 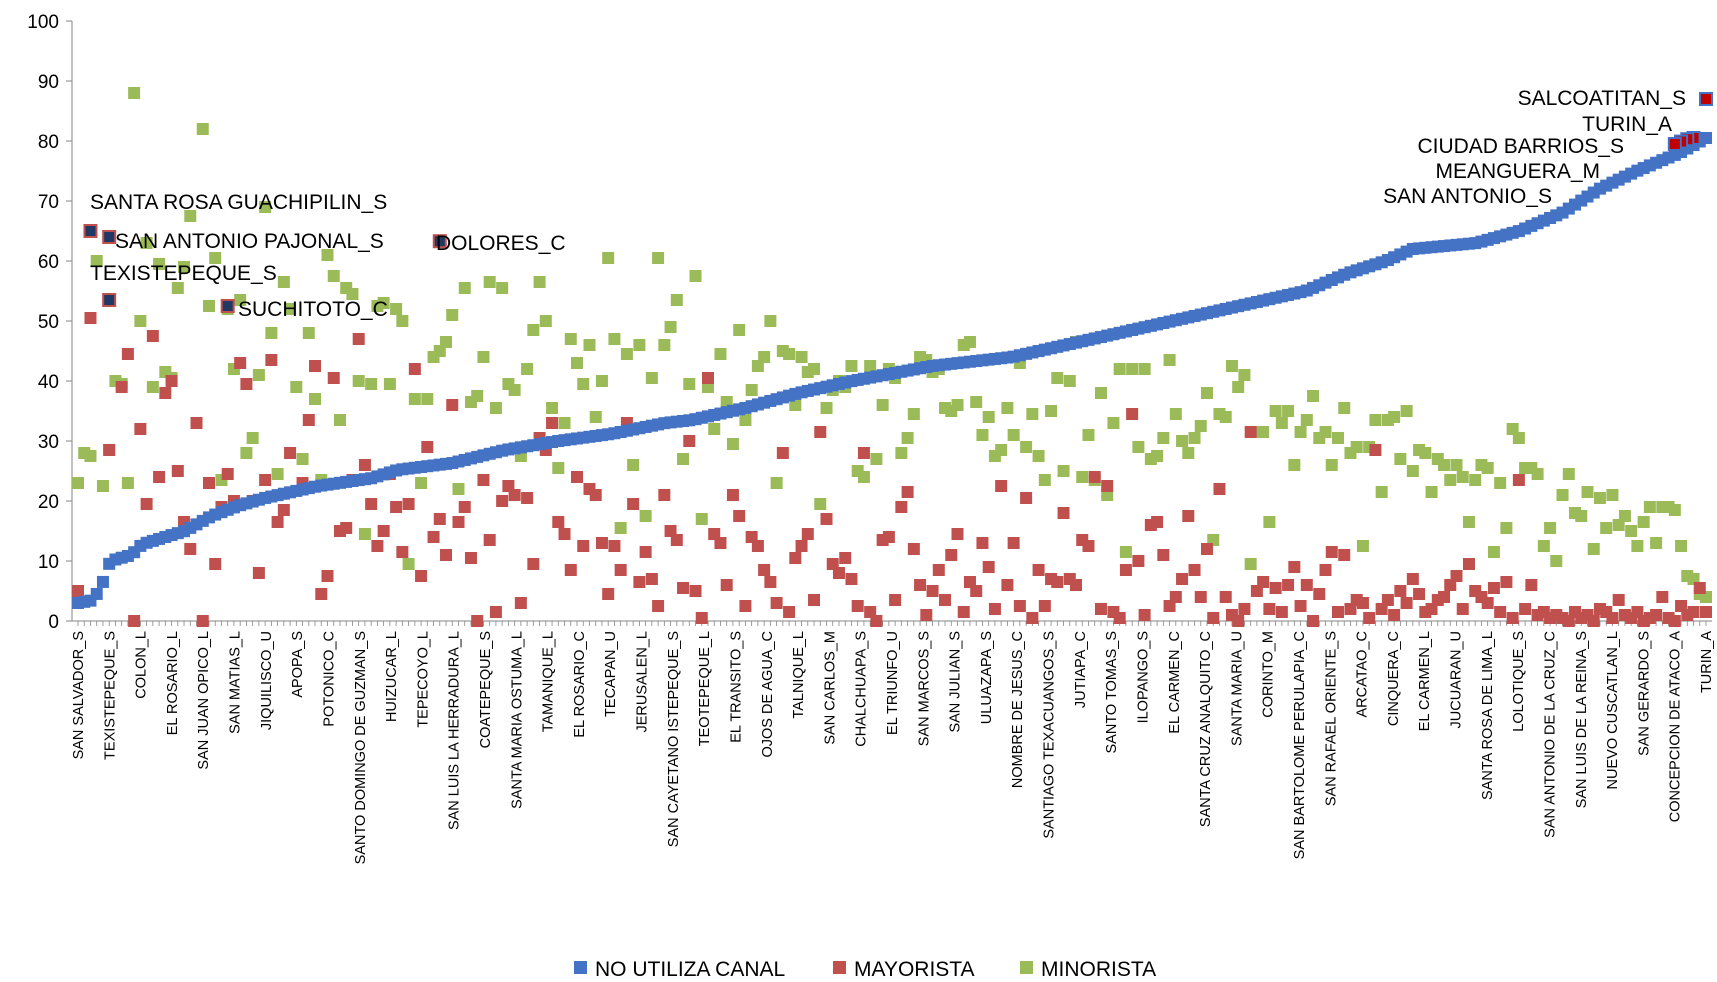 I want to click on x-tick-label: EL CARMEN_C, so click(x=1175, y=682).